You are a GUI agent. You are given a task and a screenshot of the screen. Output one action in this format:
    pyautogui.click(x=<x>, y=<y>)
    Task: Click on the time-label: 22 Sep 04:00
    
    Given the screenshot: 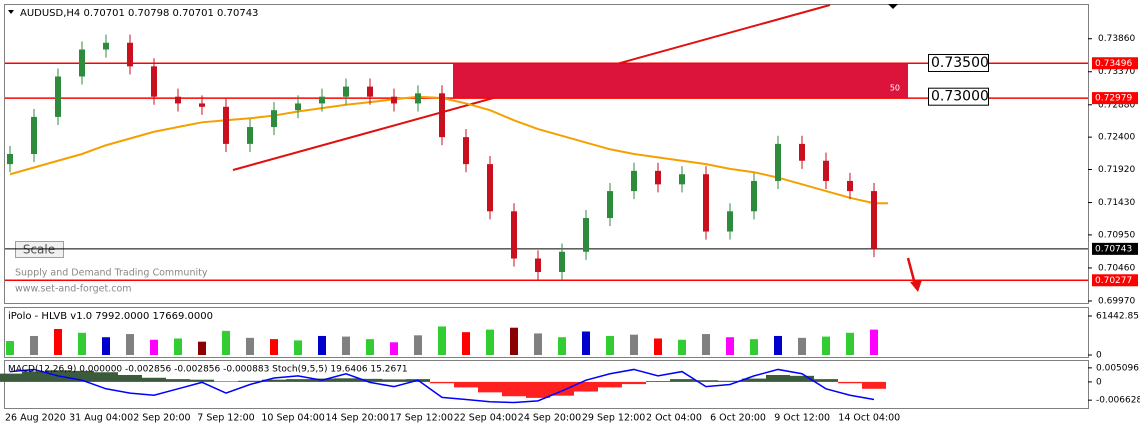 What is the action you would take?
    pyautogui.click(x=485, y=418)
    